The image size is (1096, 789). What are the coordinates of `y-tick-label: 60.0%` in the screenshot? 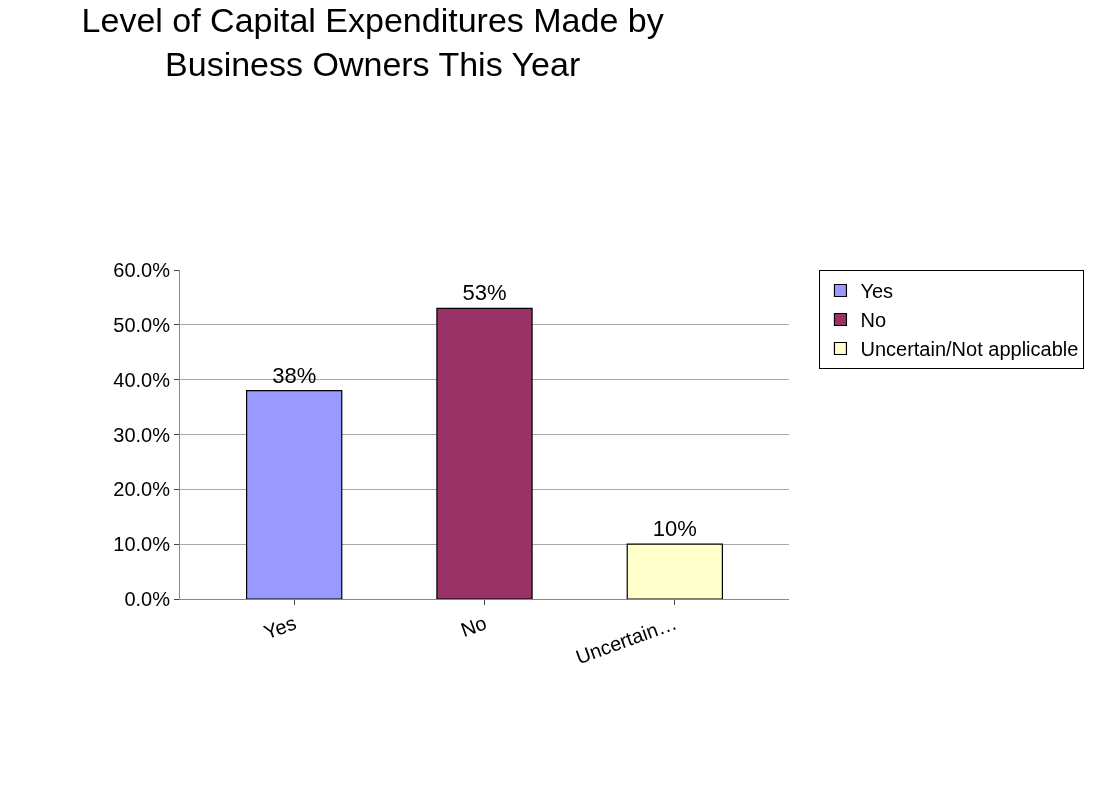 It's located at (142, 270).